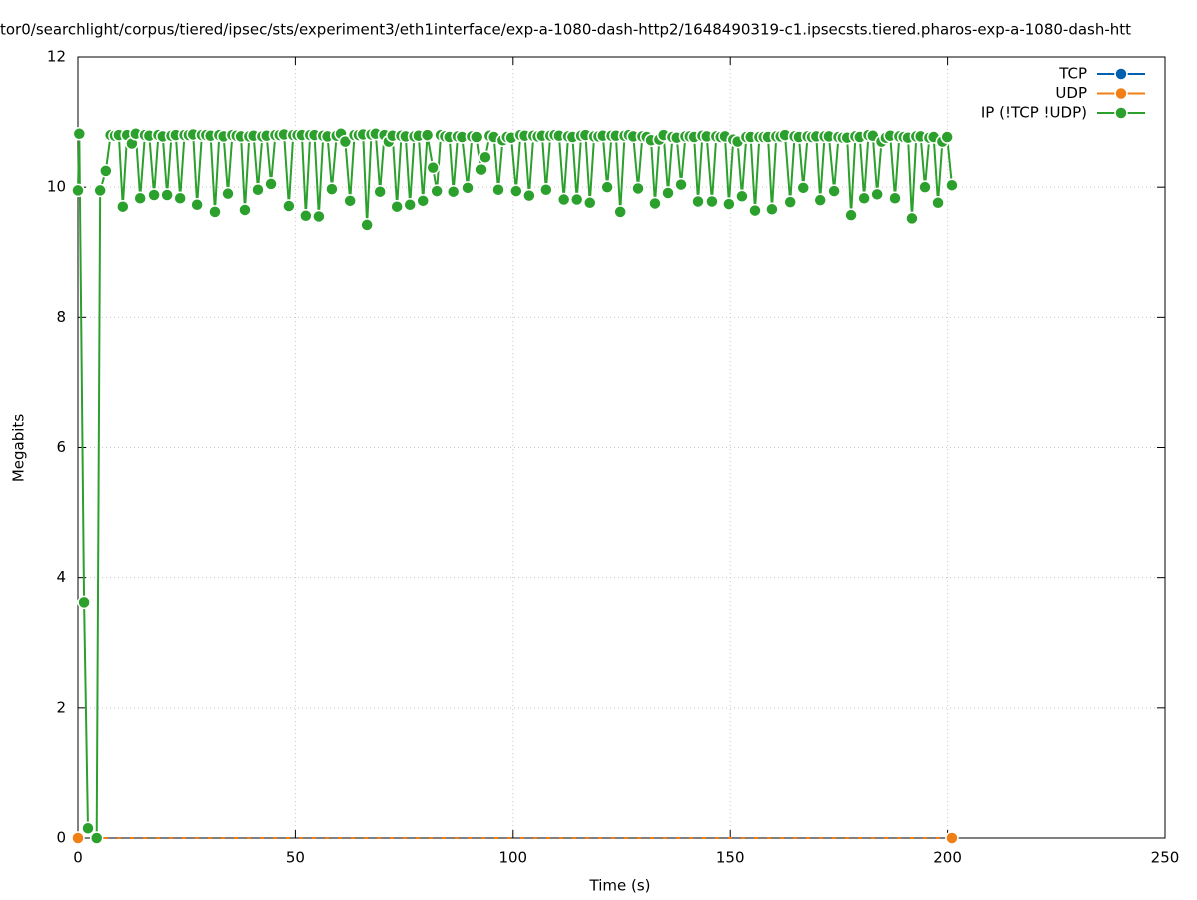 Image resolution: width=1197 pixels, height=900 pixels. Describe the element at coordinates (1034, 113) in the screenshot. I see `legend-label: IP (!TCP !UDP)` at that location.